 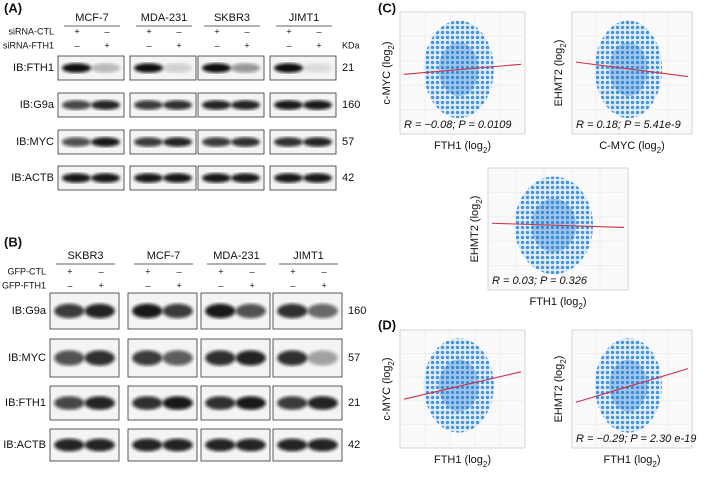 What do you see at coordinates (636, 439) in the screenshot?
I see `stat-label: R = −0.29; P = 2.30 e-19` at bounding box center [636, 439].